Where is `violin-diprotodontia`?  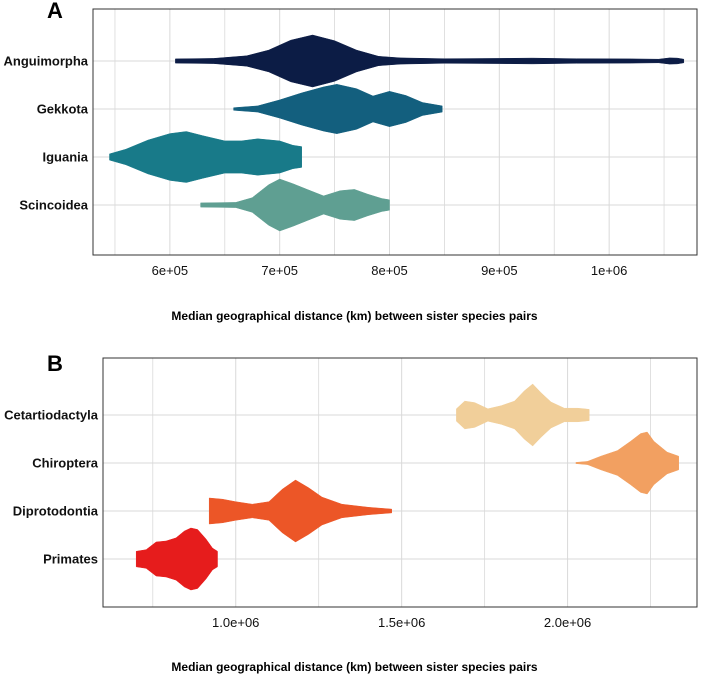 violin-diprotodontia is located at coordinates (300, 511).